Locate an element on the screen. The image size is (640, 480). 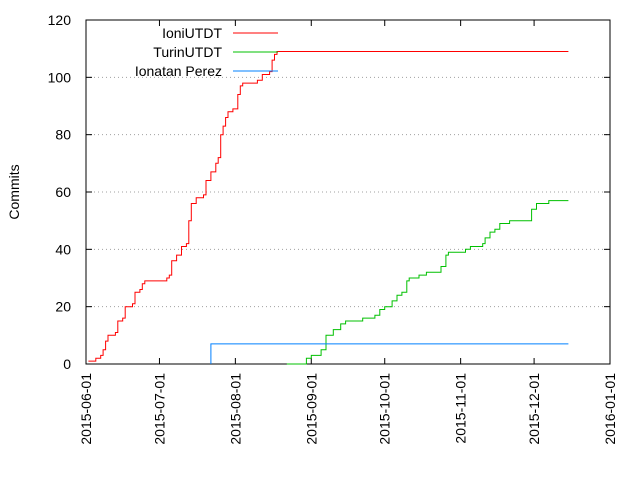
x-tick-label: 2015-06-01 is located at coordinates (86, 409).